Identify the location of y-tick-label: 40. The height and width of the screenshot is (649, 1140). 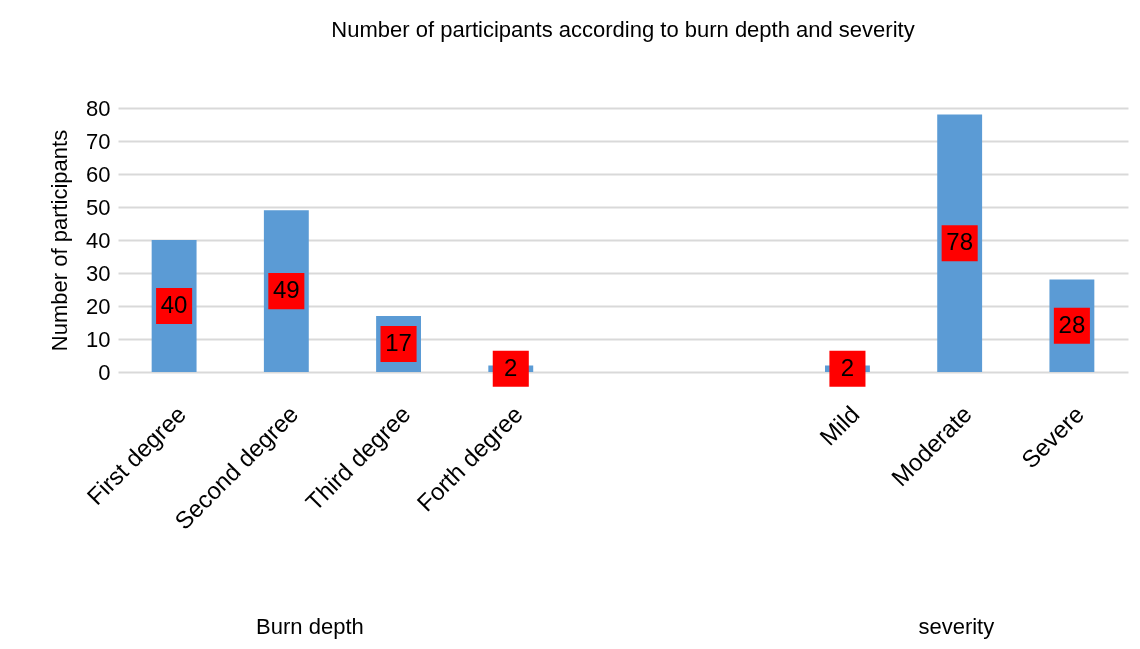
(98, 240).